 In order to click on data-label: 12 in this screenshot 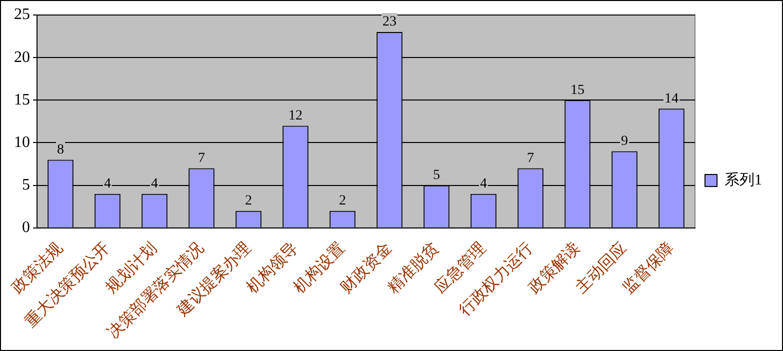, I will do `click(295, 116)`.